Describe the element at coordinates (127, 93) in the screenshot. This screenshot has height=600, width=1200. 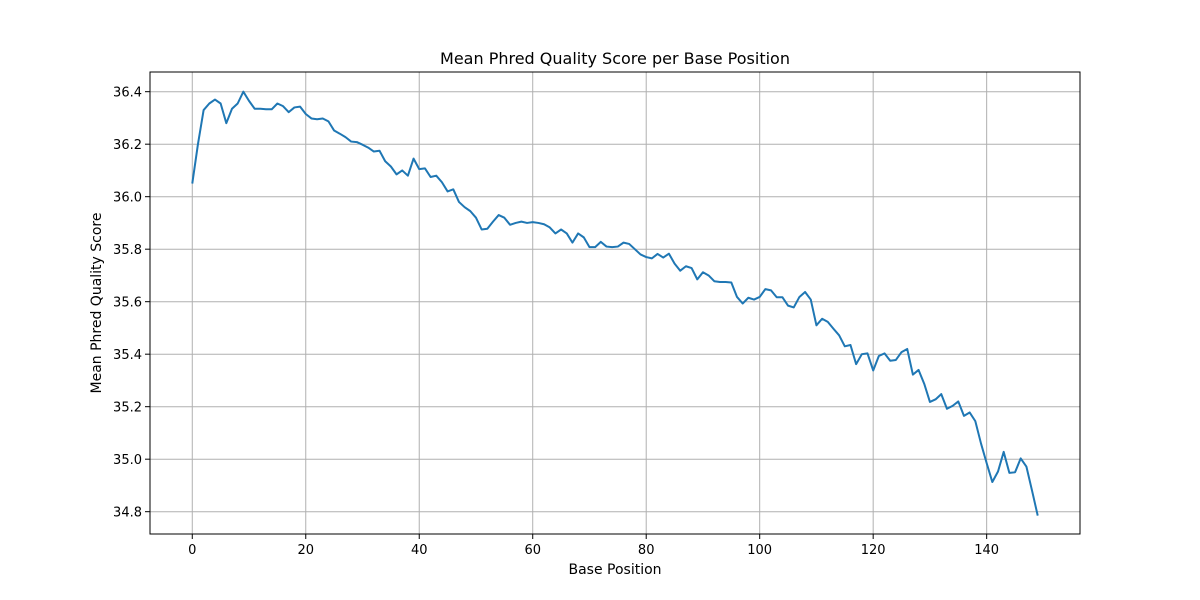
I see `y-tick-label: 36.4` at that location.